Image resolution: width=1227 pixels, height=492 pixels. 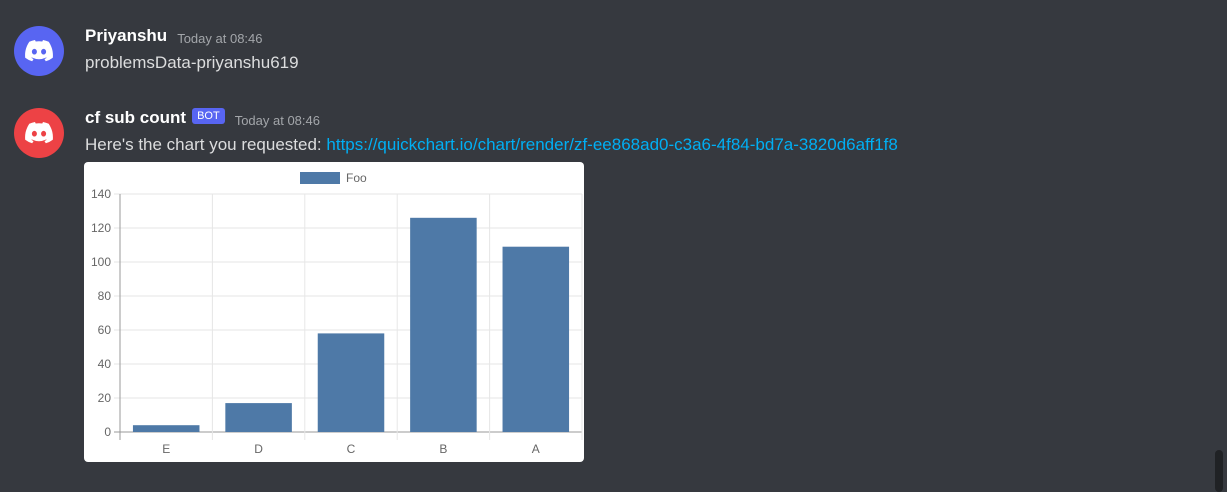 I want to click on message-header: cf sub count BOT Today at 08:46, so click(x=202, y=118).